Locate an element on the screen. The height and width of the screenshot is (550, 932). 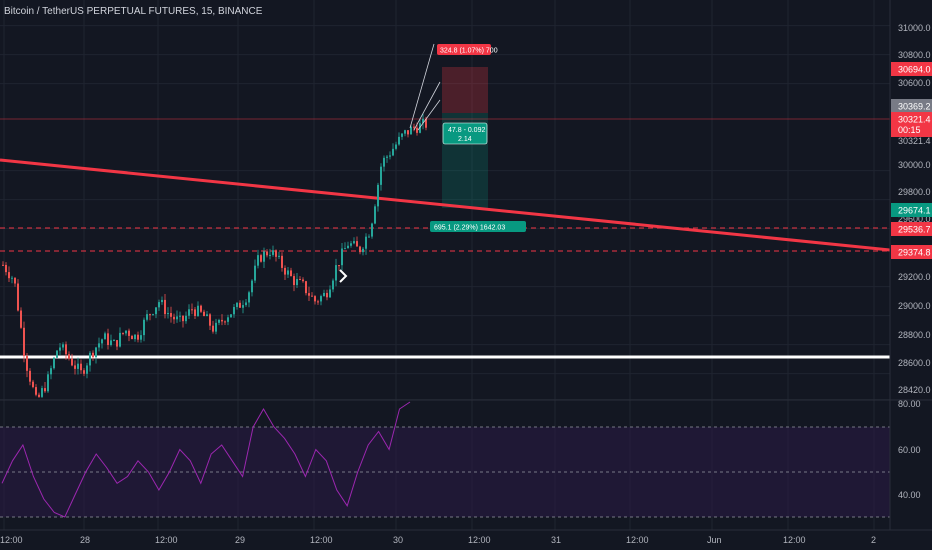
position-label-1: 47.8 - 0.092 is located at coordinates (466, 130).